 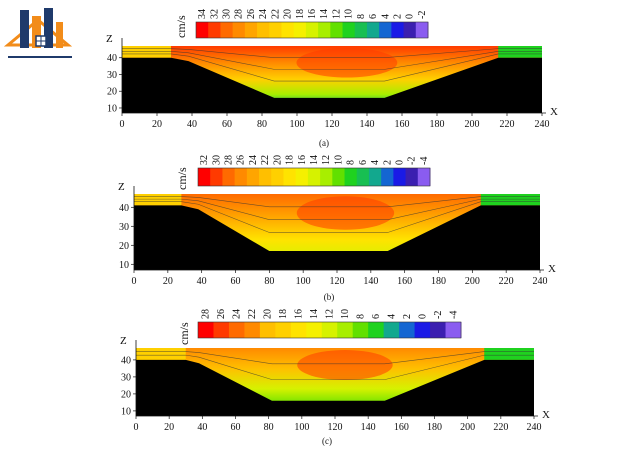 I want to click on x-axis-title: X, so click(x=552, y=269).